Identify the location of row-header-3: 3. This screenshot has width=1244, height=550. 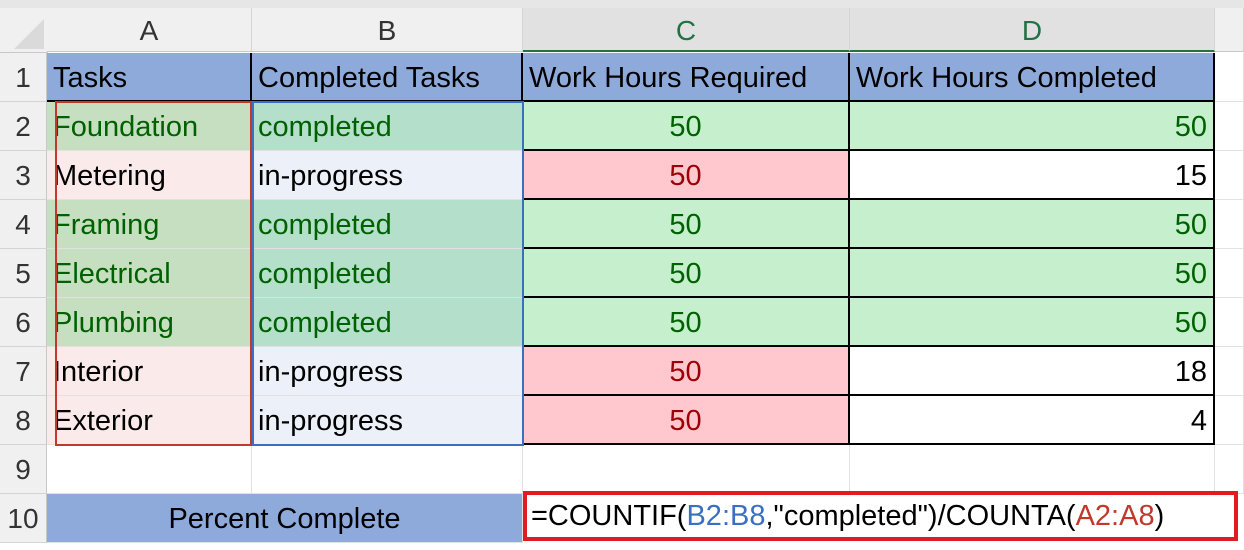
(23, 175).